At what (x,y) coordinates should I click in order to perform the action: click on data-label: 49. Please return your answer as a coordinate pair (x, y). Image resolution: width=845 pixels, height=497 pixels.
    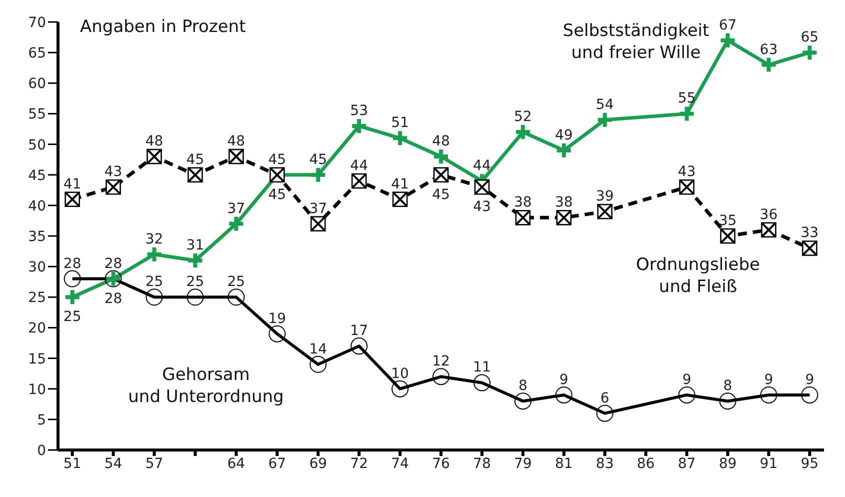
    Looking at the image, I should click on (563, 135).